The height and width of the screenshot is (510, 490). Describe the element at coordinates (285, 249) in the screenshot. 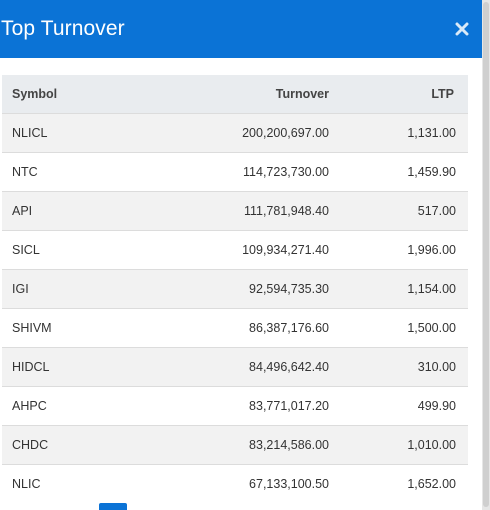

I see `cell-turnover: 109,934,271.40` at that location.